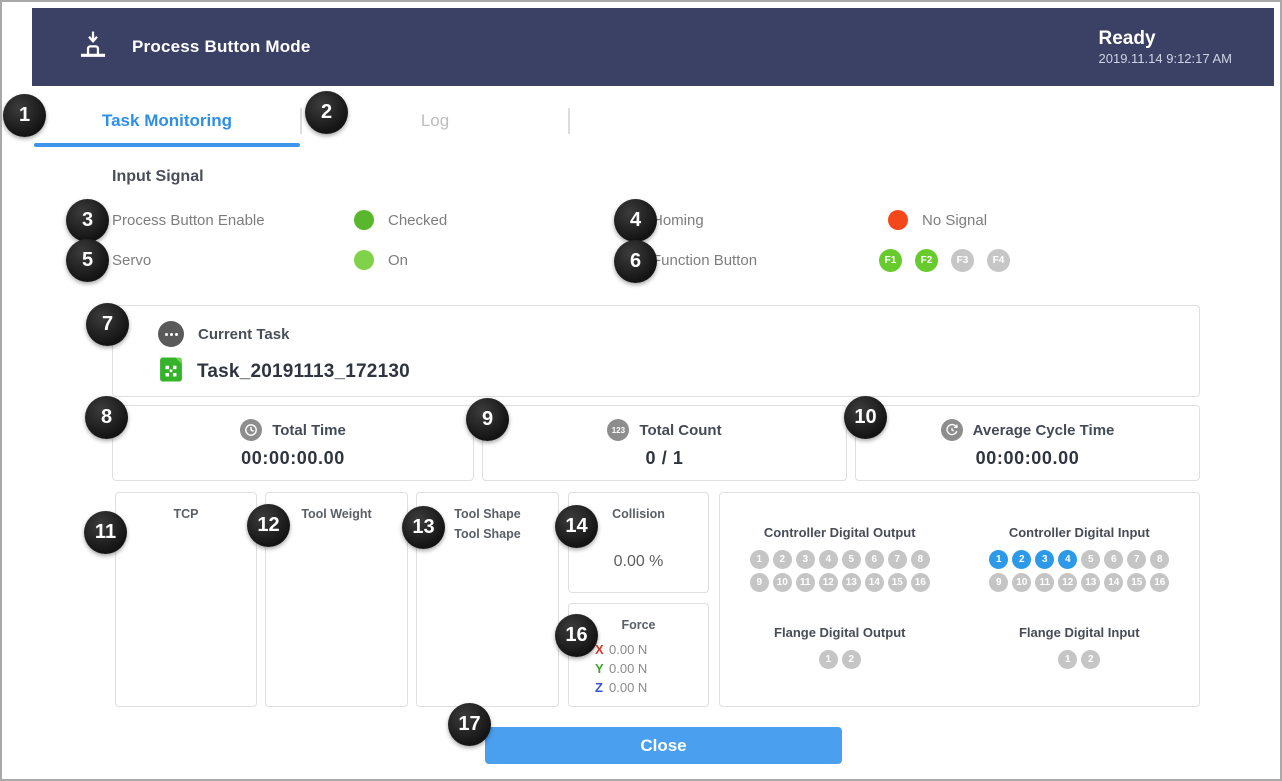 Image resolution: width=1282 pixels, height=781 pixels. I want to click on current-task-box: Current Task Task_20191113_172130, so click(656, 351).